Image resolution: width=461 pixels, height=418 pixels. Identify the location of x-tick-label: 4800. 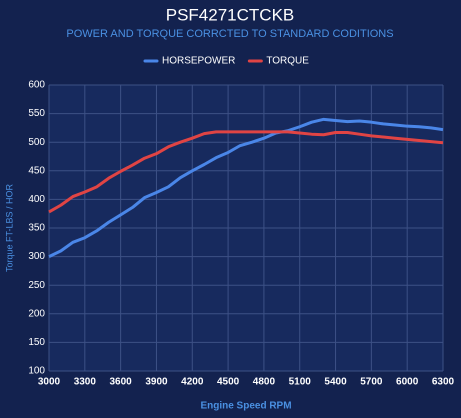
(264, 382).